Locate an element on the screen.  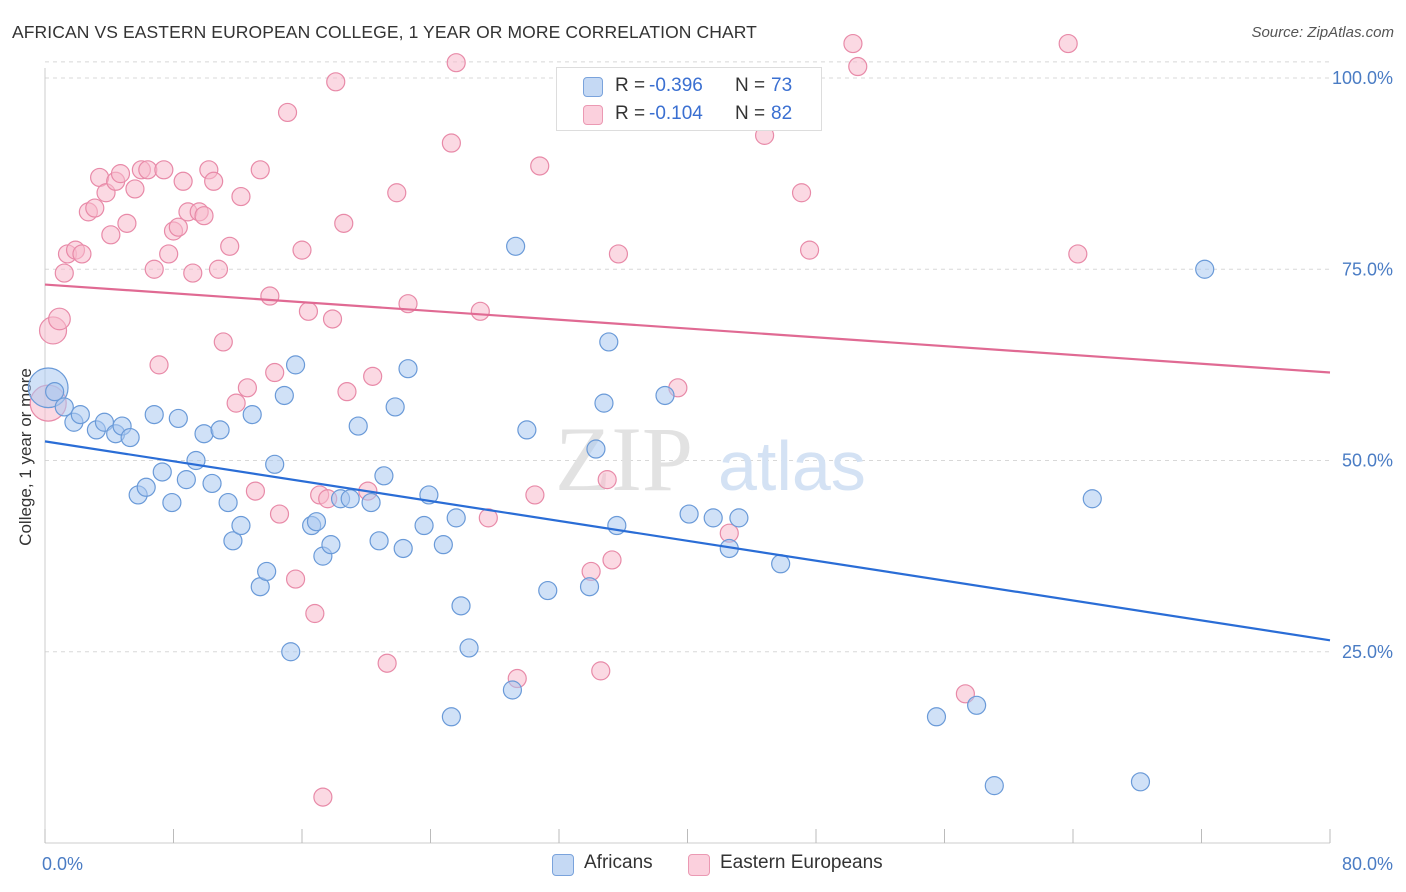
y-tick-label: 25.0% is located at coordinates (1367, 652).